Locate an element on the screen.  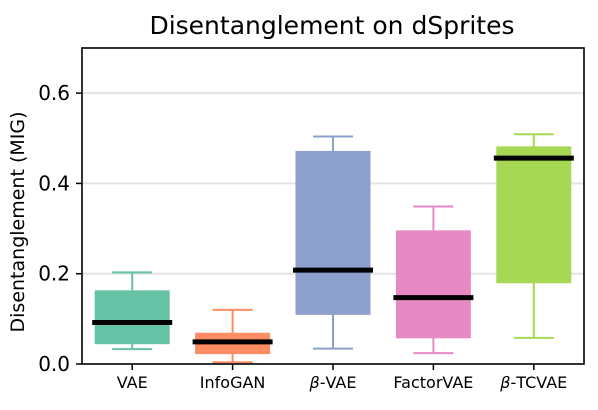
x-tick-label: FactorVAE is located at coordinates (433, 382).